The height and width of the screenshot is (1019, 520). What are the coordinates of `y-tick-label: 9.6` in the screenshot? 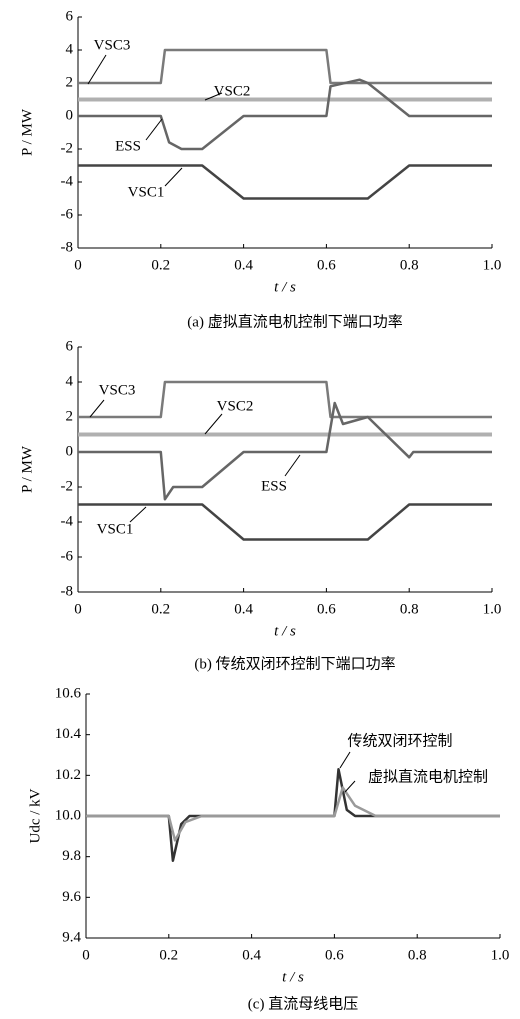 It's located at (71, 897).